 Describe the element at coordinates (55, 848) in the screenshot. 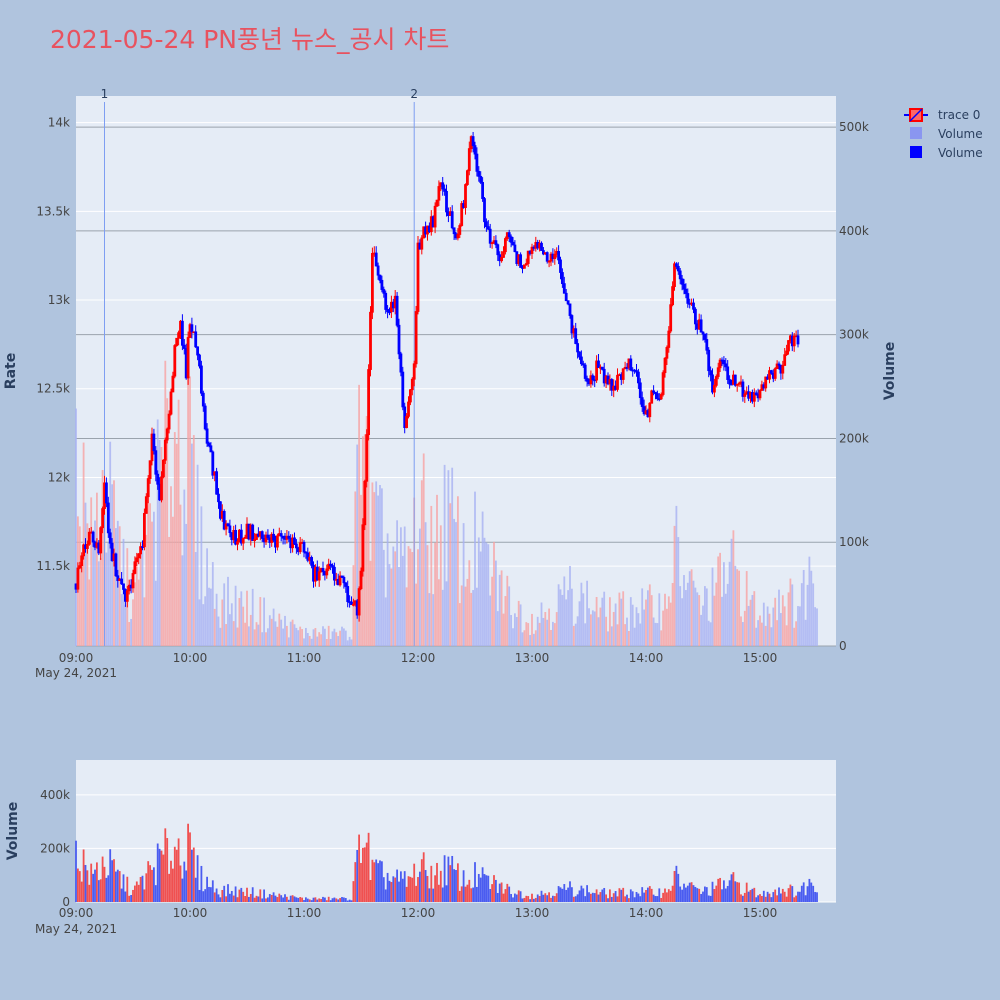

I see `volume-y-ticks: 0 200k 400k` at that location.